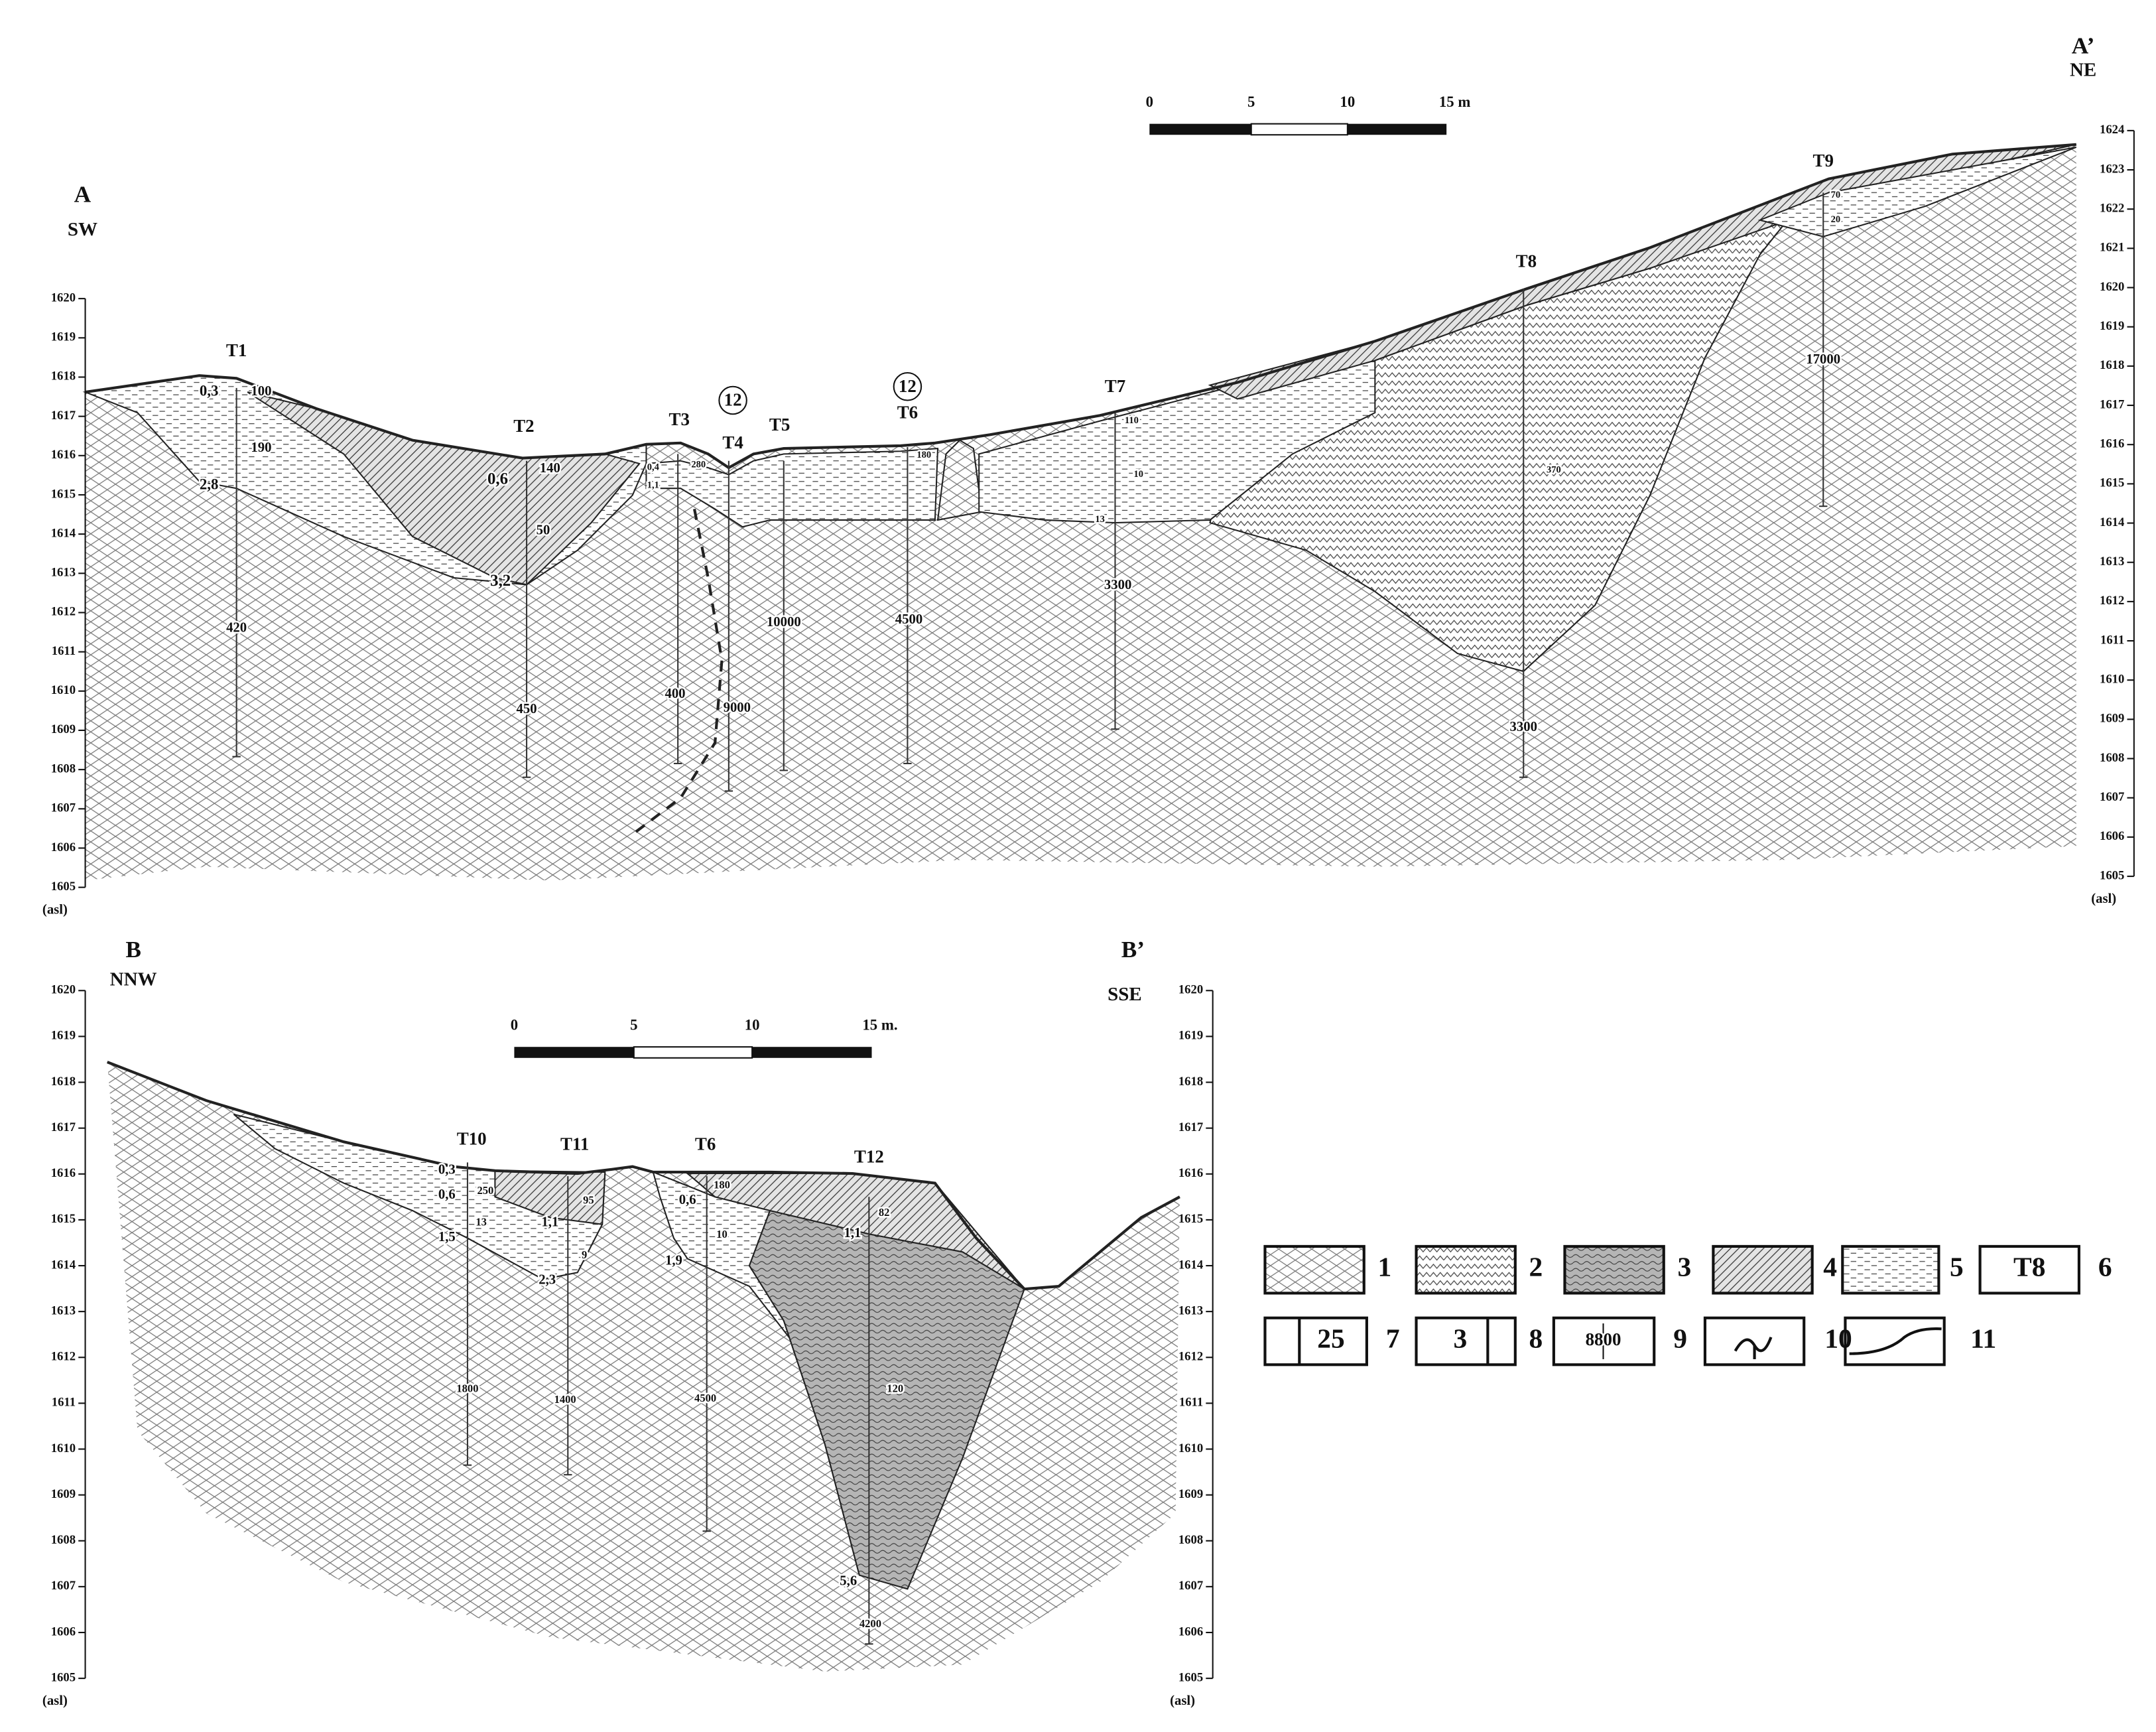 This screenshot has width=2156, height=1732. What do you see at coordinates (643, 1176) in the screenshot?
I see `ground-surface-b` at bounding box center [643, 1176].